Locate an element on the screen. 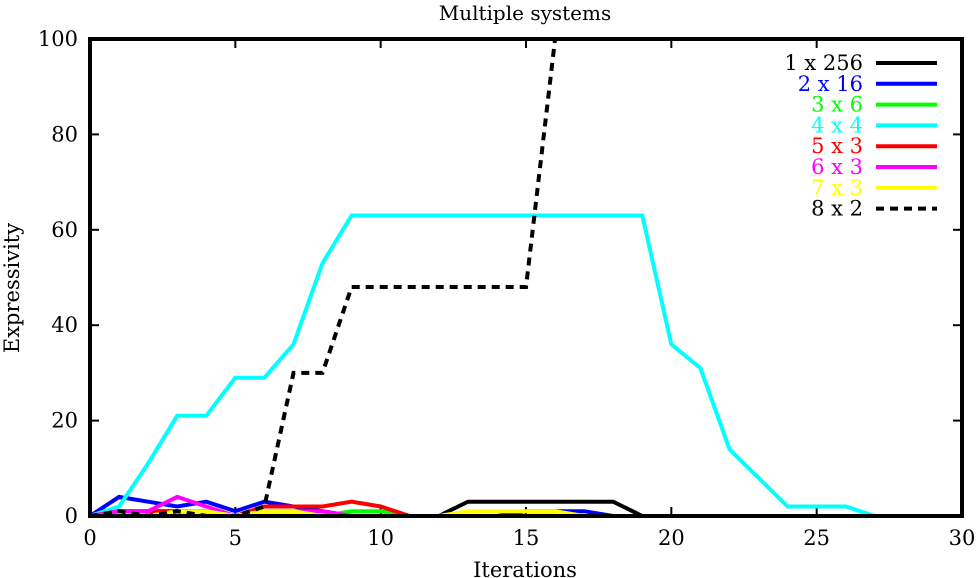 The image size is (976, 578). y-tick-label: 80 is located at coordinates (64, 134).